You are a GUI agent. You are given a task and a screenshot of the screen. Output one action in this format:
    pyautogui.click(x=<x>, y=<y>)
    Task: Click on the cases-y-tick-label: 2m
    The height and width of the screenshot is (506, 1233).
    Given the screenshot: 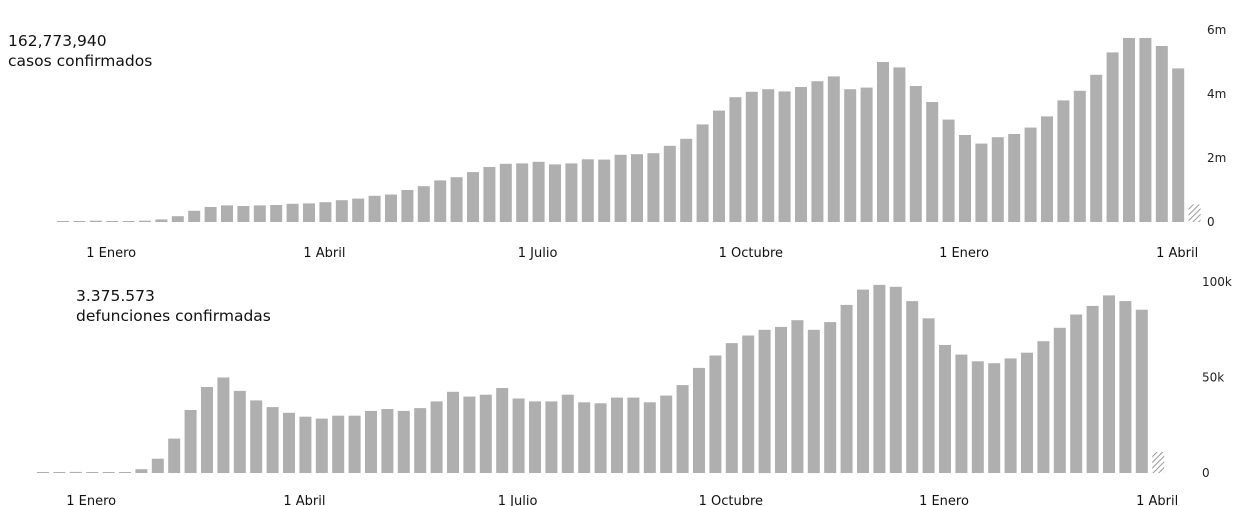 What is the action you would take?
    pyautogui.click(x=1216, y=158)
    